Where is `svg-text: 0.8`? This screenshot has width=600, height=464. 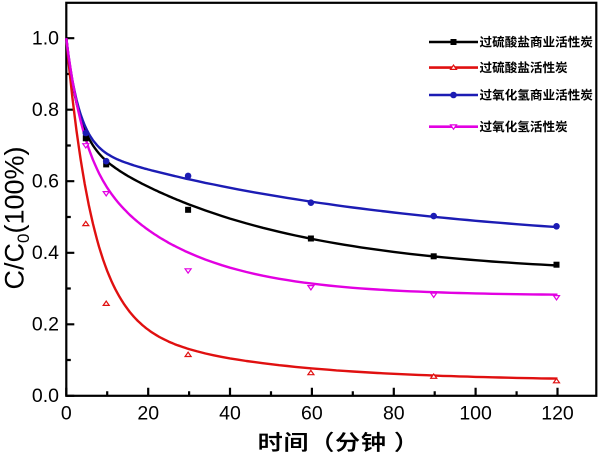 svg-text: 0.8 is located at coordinates (45, 110).